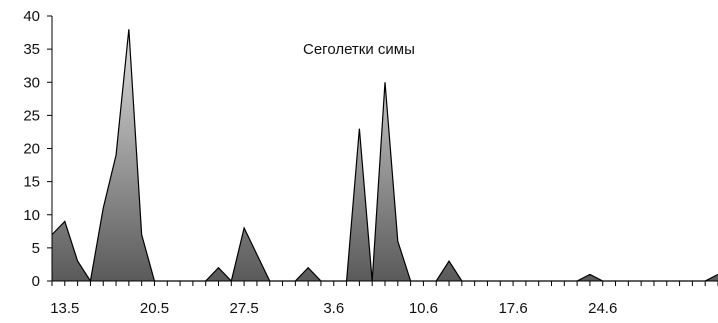  What do you see at coordinates (36, 281) in the screenshot?
I see `y-tick-label: 0` at bounding box center [36, 281].